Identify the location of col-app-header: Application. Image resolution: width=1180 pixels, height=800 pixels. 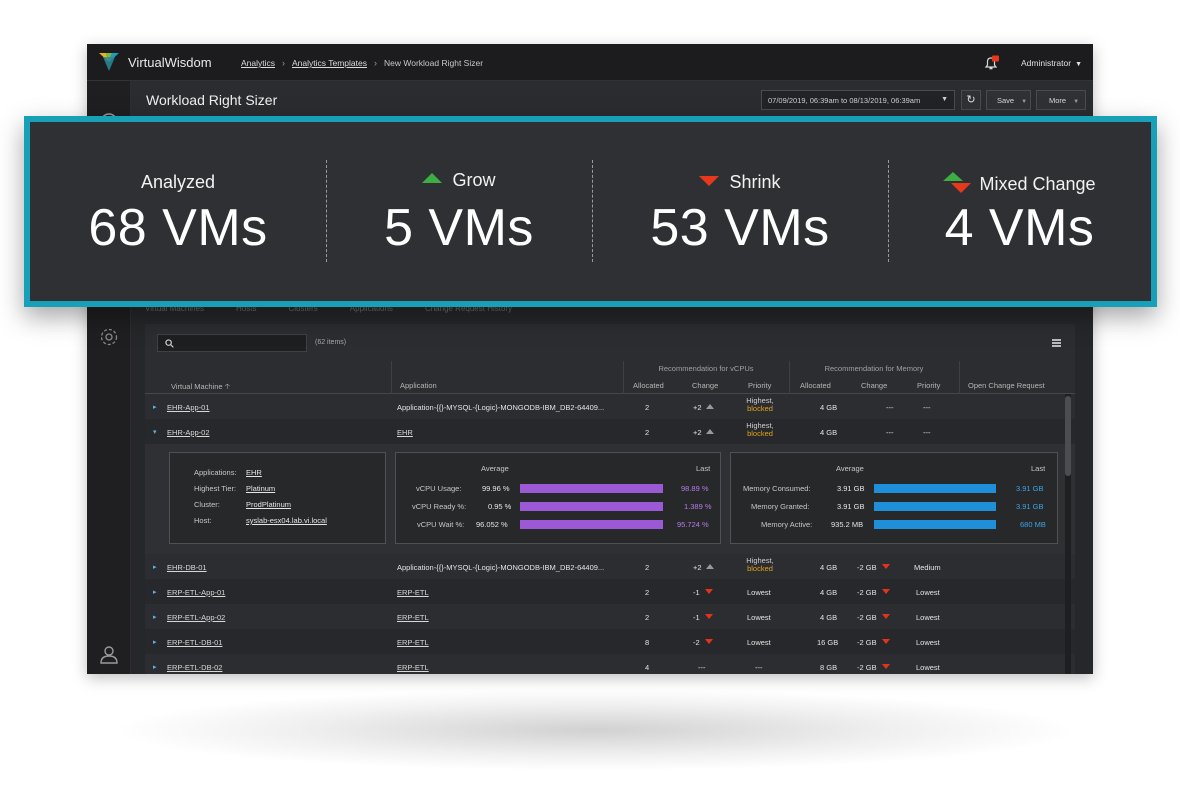
(418, 385).